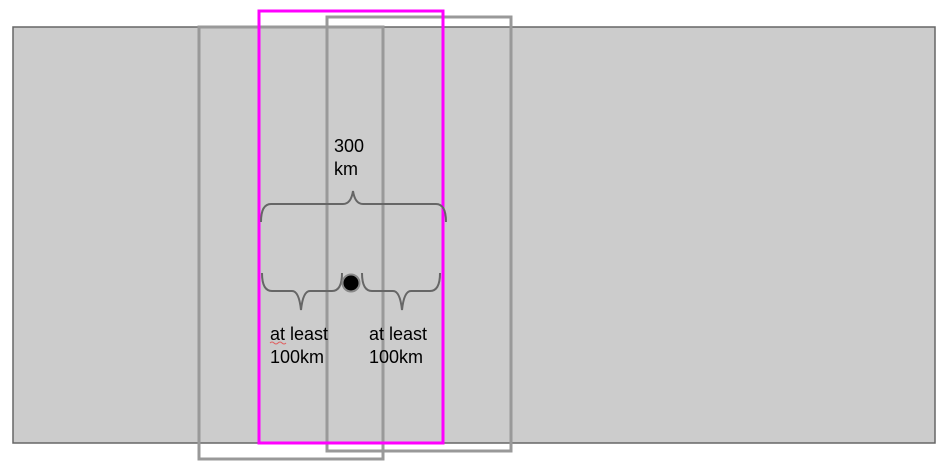 The height and width of the screenshot is (469, 948). I want to click on label-left-margin-line2: 100km, so click(297, 357).